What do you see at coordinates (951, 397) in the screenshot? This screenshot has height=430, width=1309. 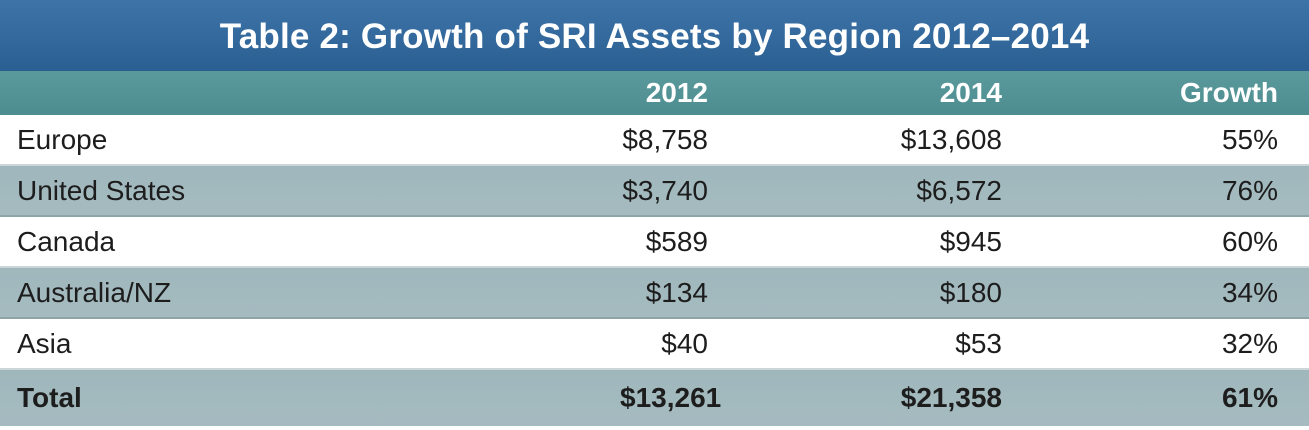 I see `cell-2014: $21,358` at bounding box center [951, 397].